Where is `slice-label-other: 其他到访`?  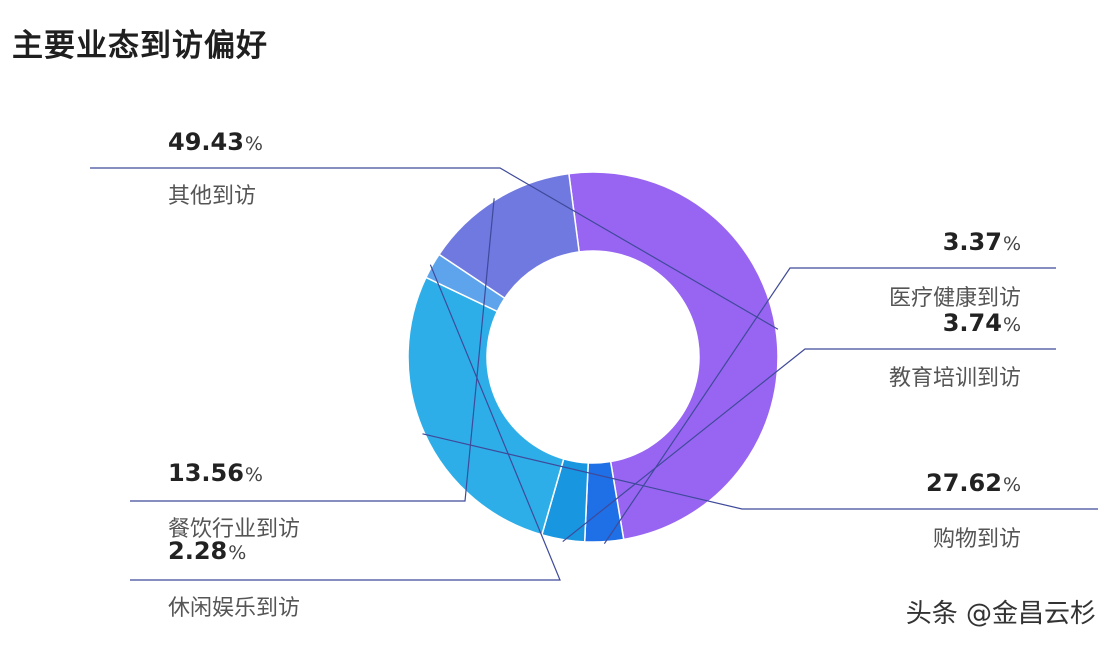 slice-label-other: 其他到访 is located at coordinates (212, 196).